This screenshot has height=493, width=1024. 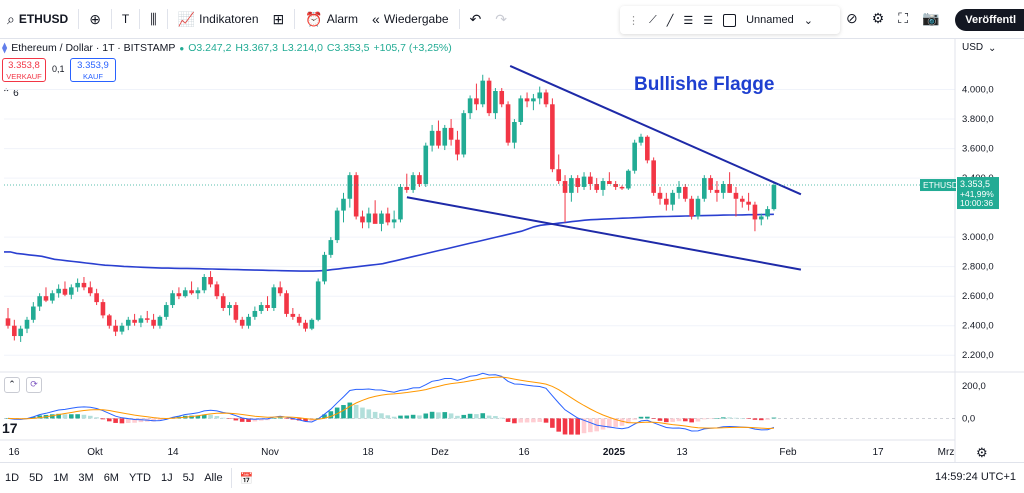 What do you see at coordinates (12, 478) in the screenshot?
I see `range-1d: 1D` at bounding box center [12, 478].